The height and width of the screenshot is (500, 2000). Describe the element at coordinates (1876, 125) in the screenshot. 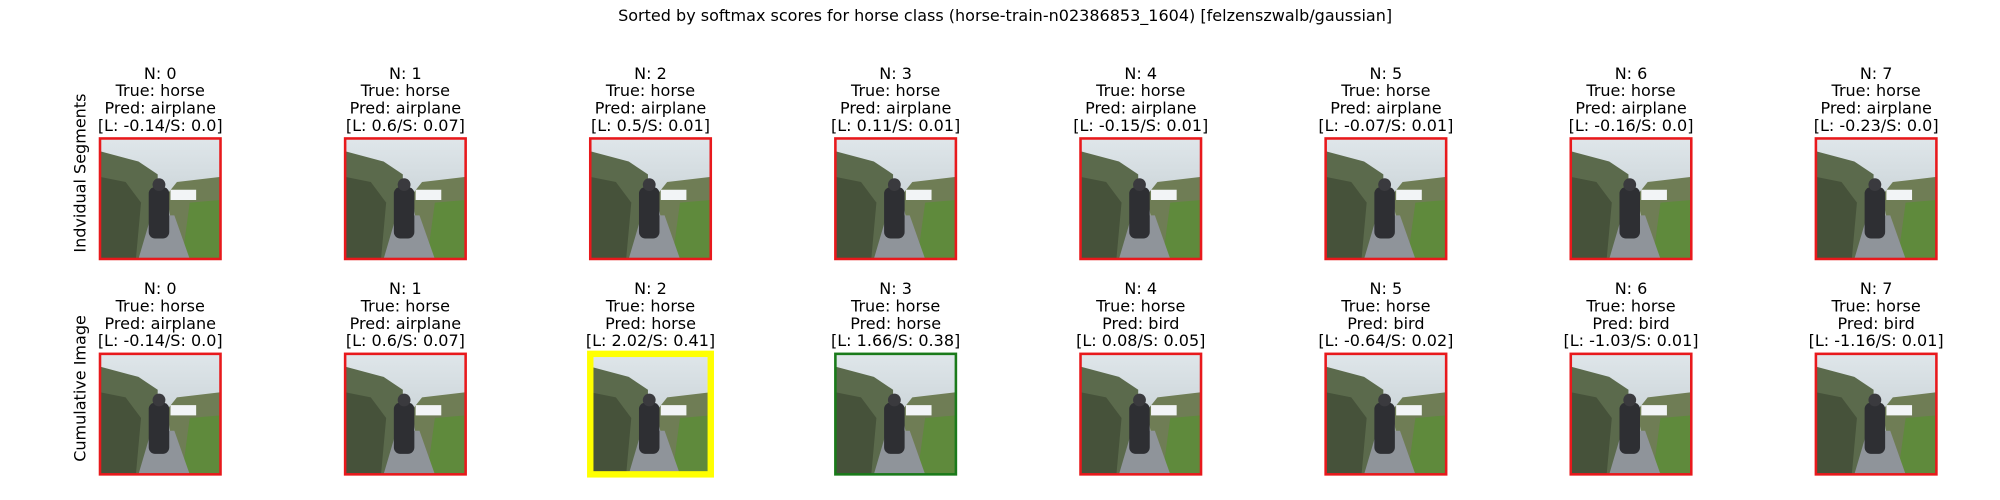

I see `panel-caption: [L: -0.23/S: 0.0]` at that location.